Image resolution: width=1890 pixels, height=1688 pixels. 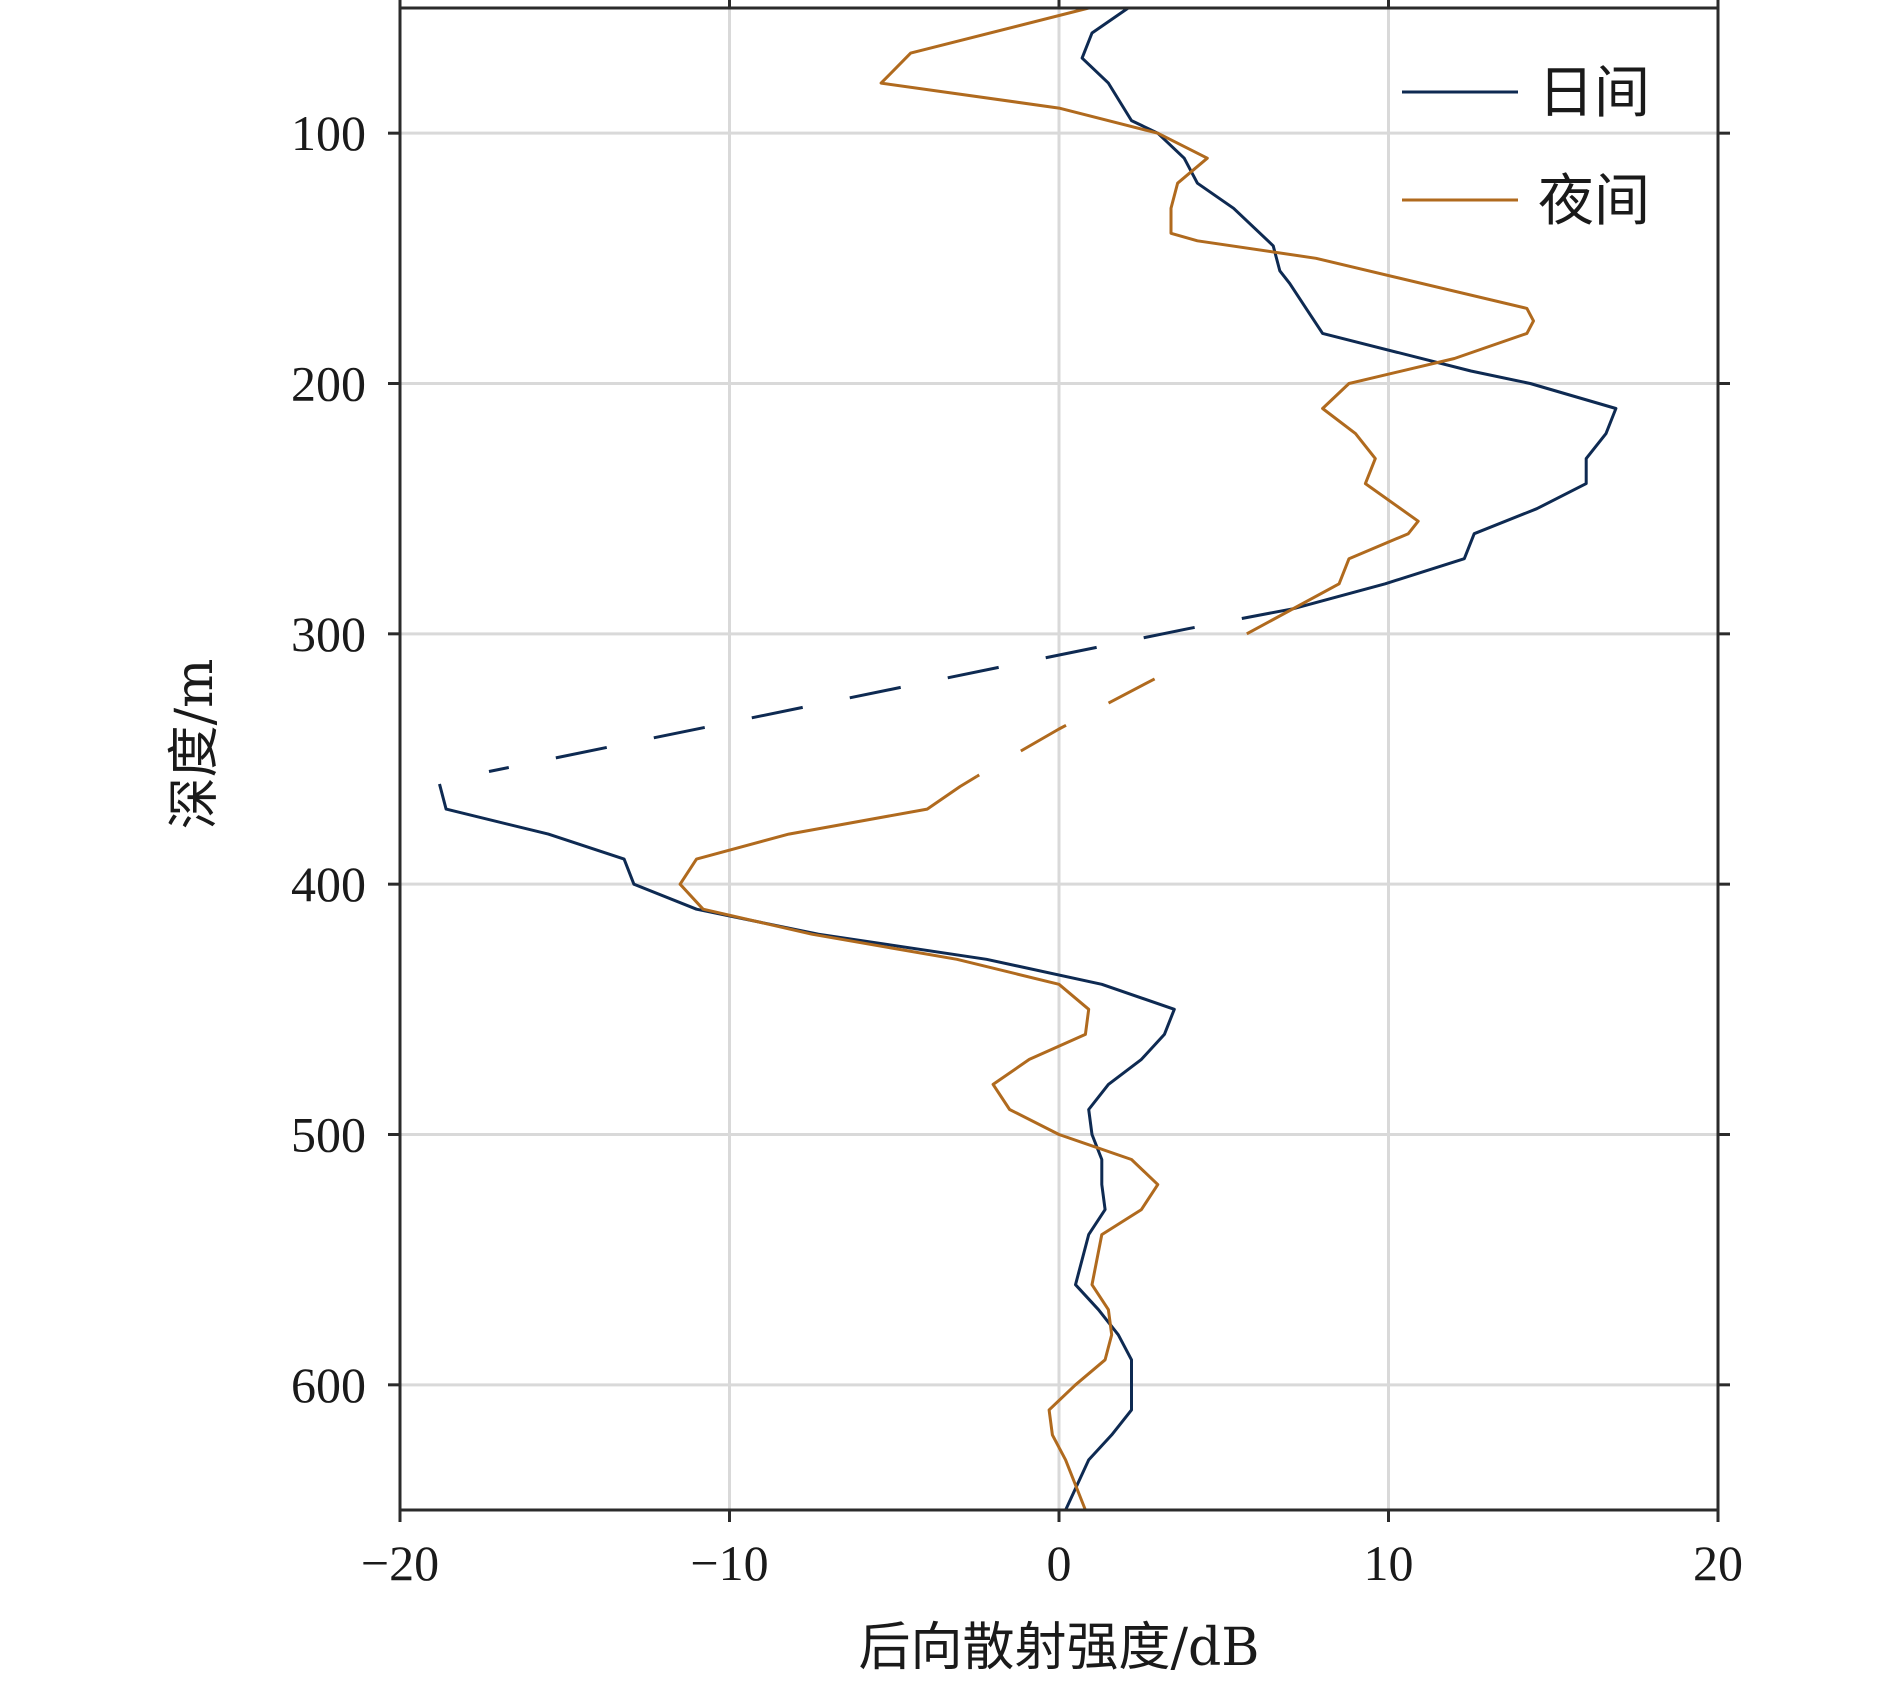 I want to click on y-tick-label-3: 400, so click(x=328, y=884).